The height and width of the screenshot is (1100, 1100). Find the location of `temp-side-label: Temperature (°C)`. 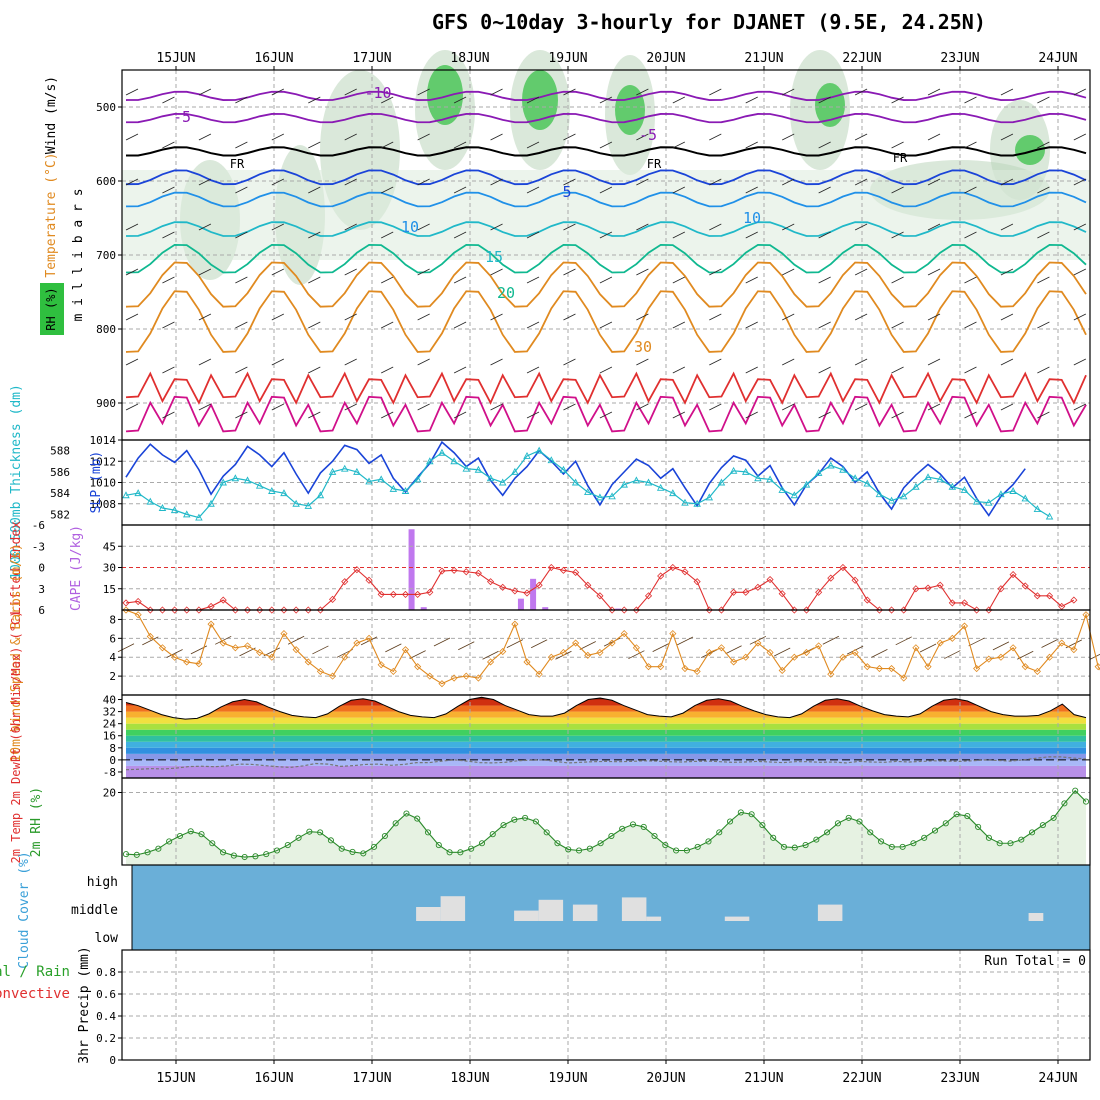

temp-side-label: Temperature (°C) is located at coordinates (51, 214).